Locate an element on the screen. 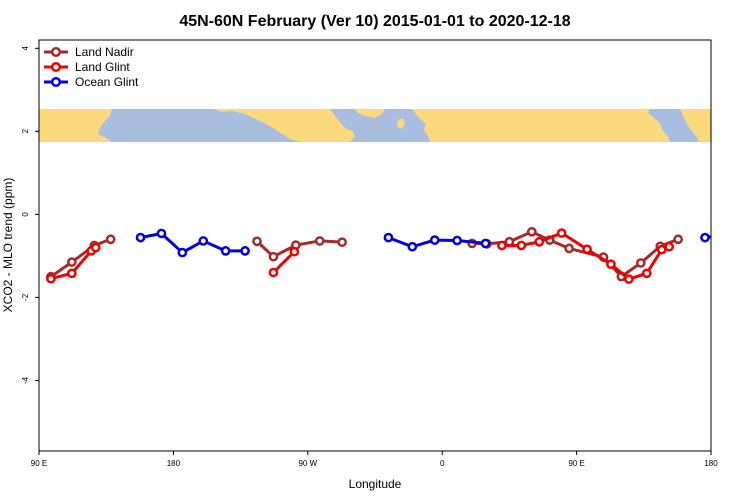 Image resolution: width=750 pixels, height=500 pixels. series-layer is located at coordinates (388, 255).